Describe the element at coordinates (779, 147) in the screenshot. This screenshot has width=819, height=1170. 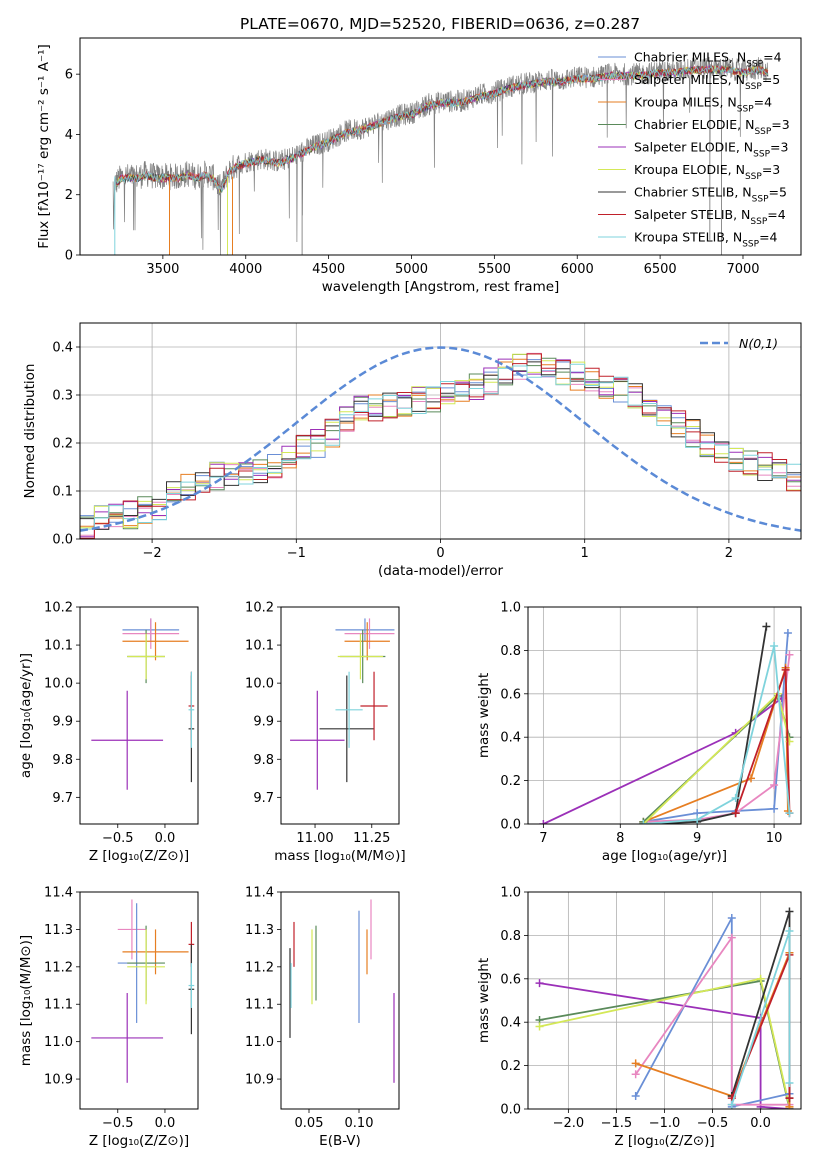
I see `legend-value: =3` at that location.